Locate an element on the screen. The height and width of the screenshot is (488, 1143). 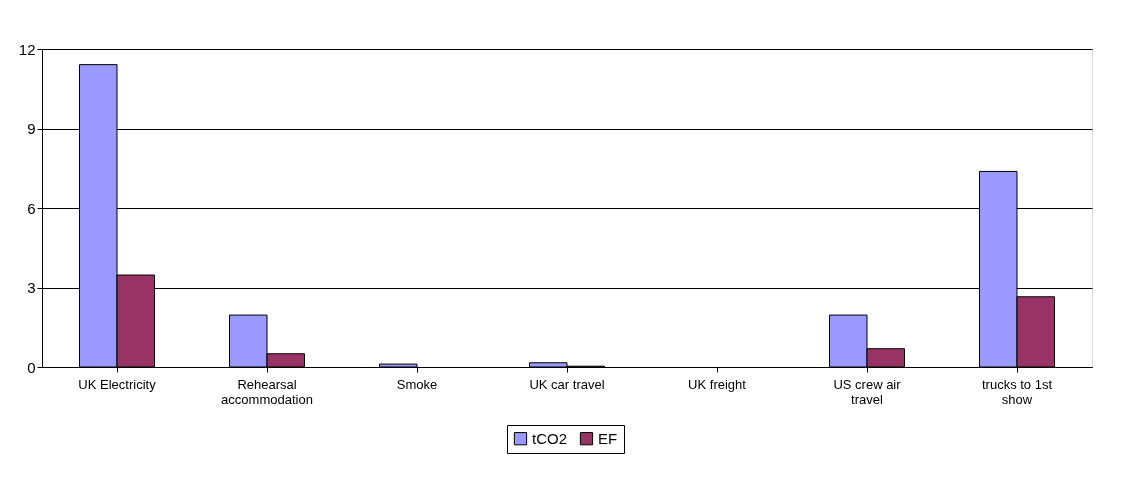
y-tick-label: 0 is located at coordinates (31, 367).